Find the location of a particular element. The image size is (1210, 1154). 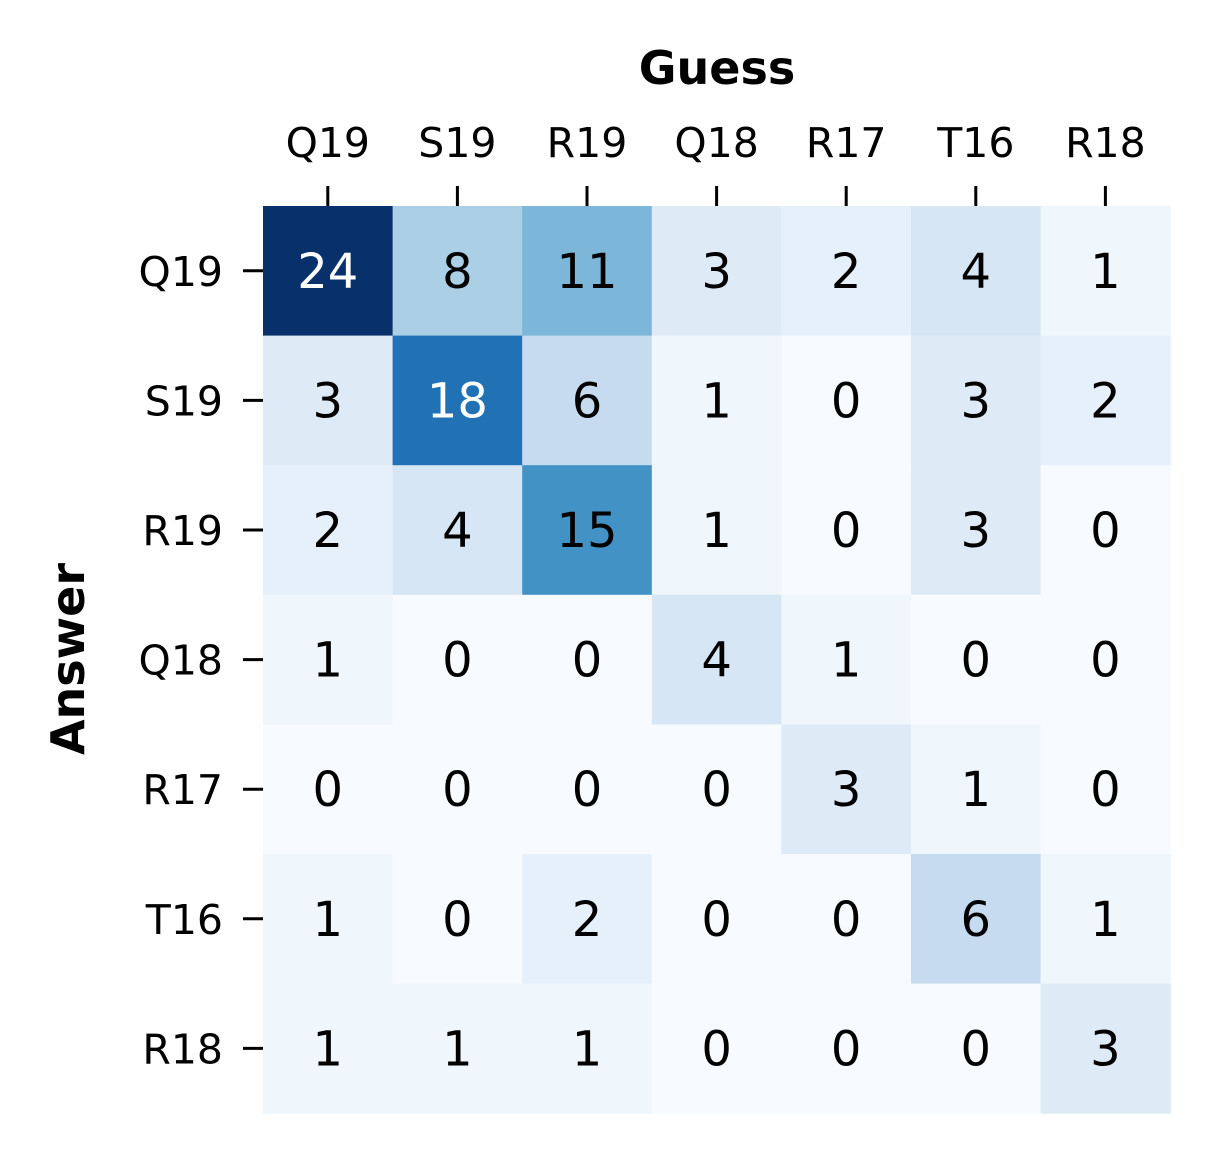

cell-value-label: 8 is located at coordinates (457, 272).